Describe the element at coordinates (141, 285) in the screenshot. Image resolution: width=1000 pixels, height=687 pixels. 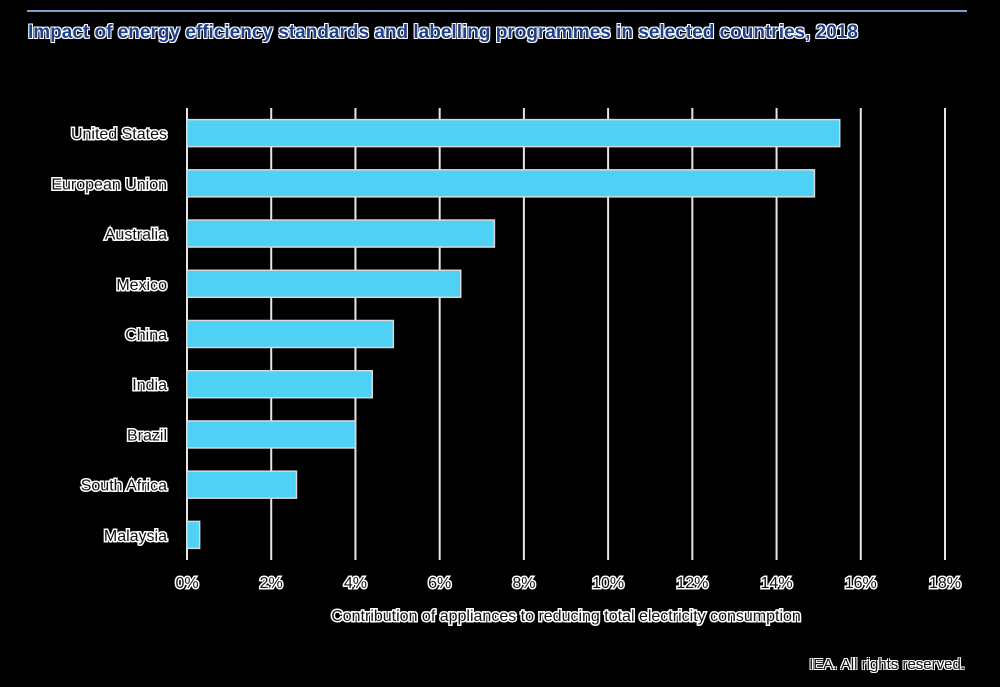
I see `category-label: Mexico` at that location.